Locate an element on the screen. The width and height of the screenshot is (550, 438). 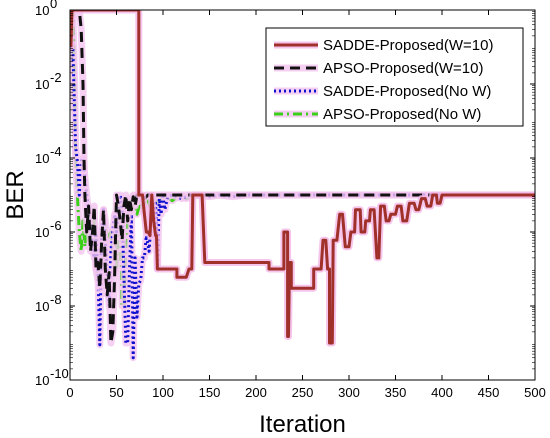
y-tick-label-base-2: 10 is located at coordinates (42, 158).